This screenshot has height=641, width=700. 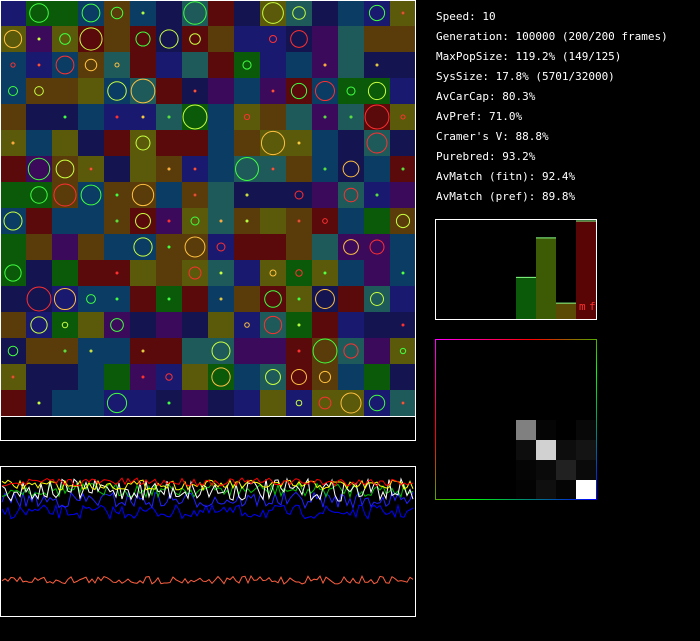 What do you see at coordinates (566, 311) in the screenshot?
I see `histogram-bar` at bounding box center [566, 311].